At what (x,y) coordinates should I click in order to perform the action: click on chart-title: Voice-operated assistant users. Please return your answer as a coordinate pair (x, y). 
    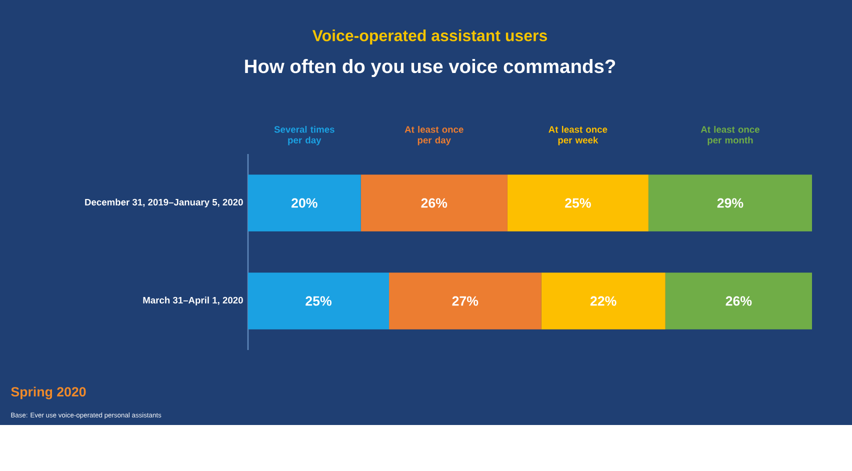
    Looking at the image, I should click on (429, 37).